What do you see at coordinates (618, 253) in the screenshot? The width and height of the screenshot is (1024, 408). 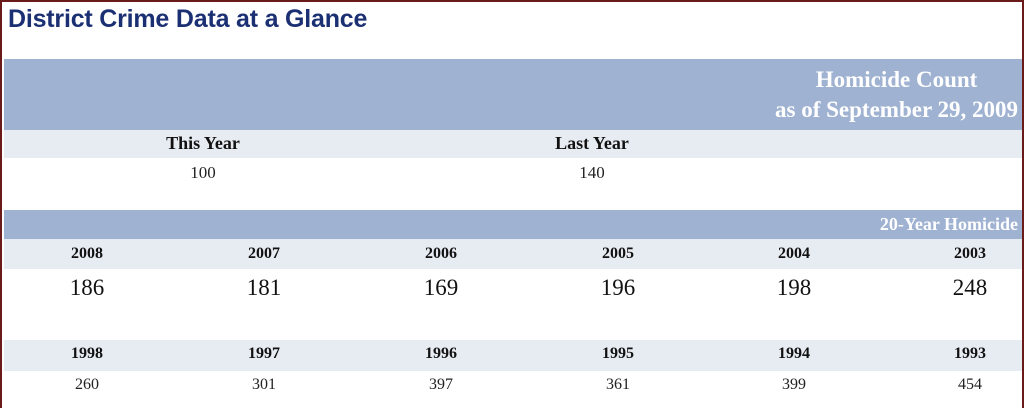 I see `year-cell-4: 2005` at bounding box center [618, 253].